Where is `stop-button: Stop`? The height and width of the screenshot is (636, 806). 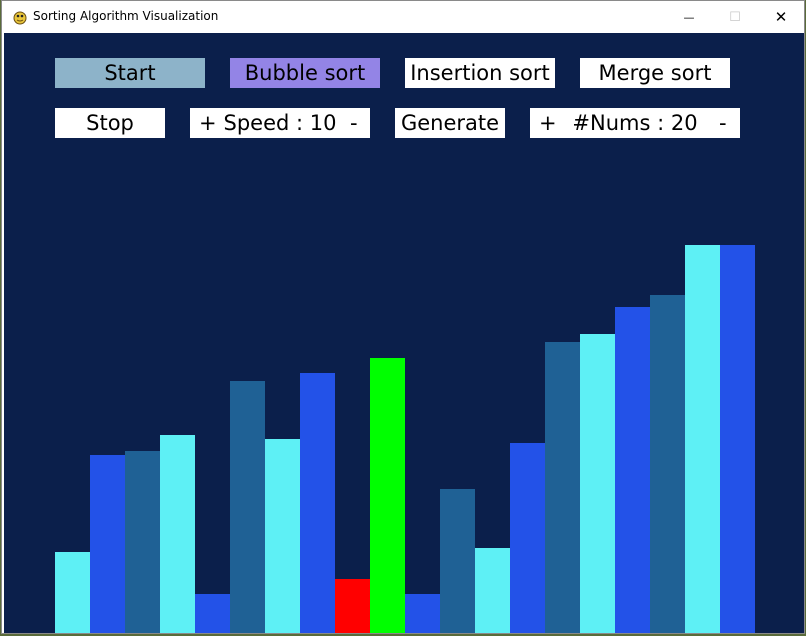
stop-button: Stop is located at coordinates (110, 123).